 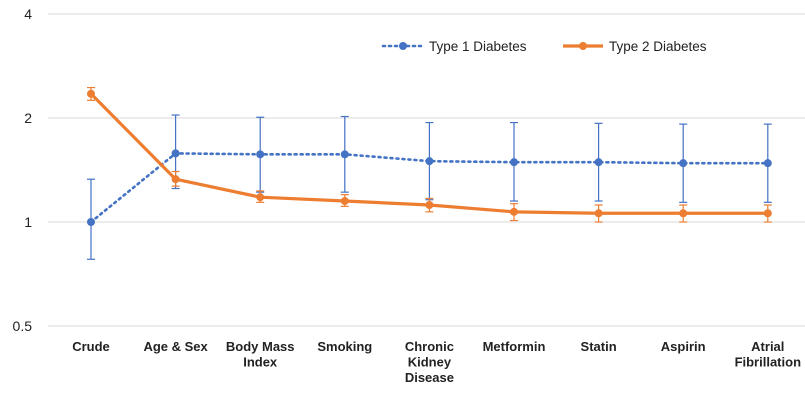 I want to click on x-tick-label-line: Smoking, so click(x=344, y=346).